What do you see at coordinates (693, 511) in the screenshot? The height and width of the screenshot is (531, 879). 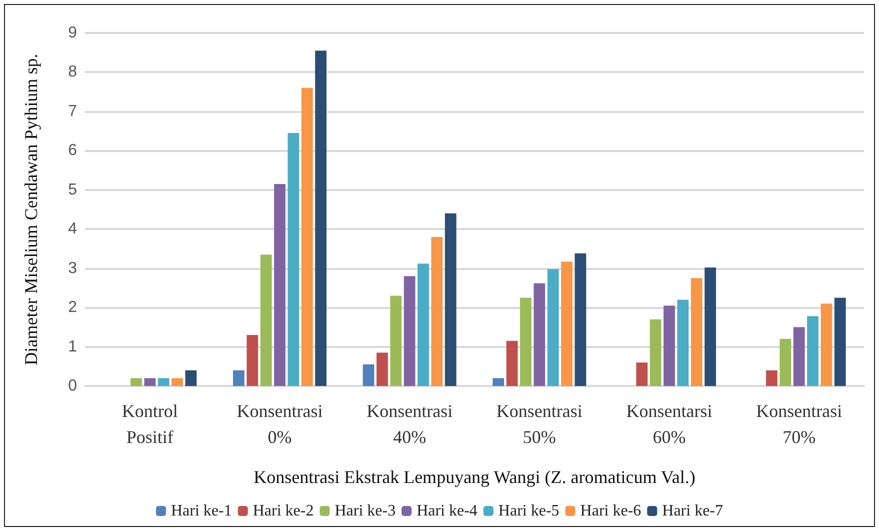 I see `legend-label: Hari ke-7` at bounding box center [693, 511].